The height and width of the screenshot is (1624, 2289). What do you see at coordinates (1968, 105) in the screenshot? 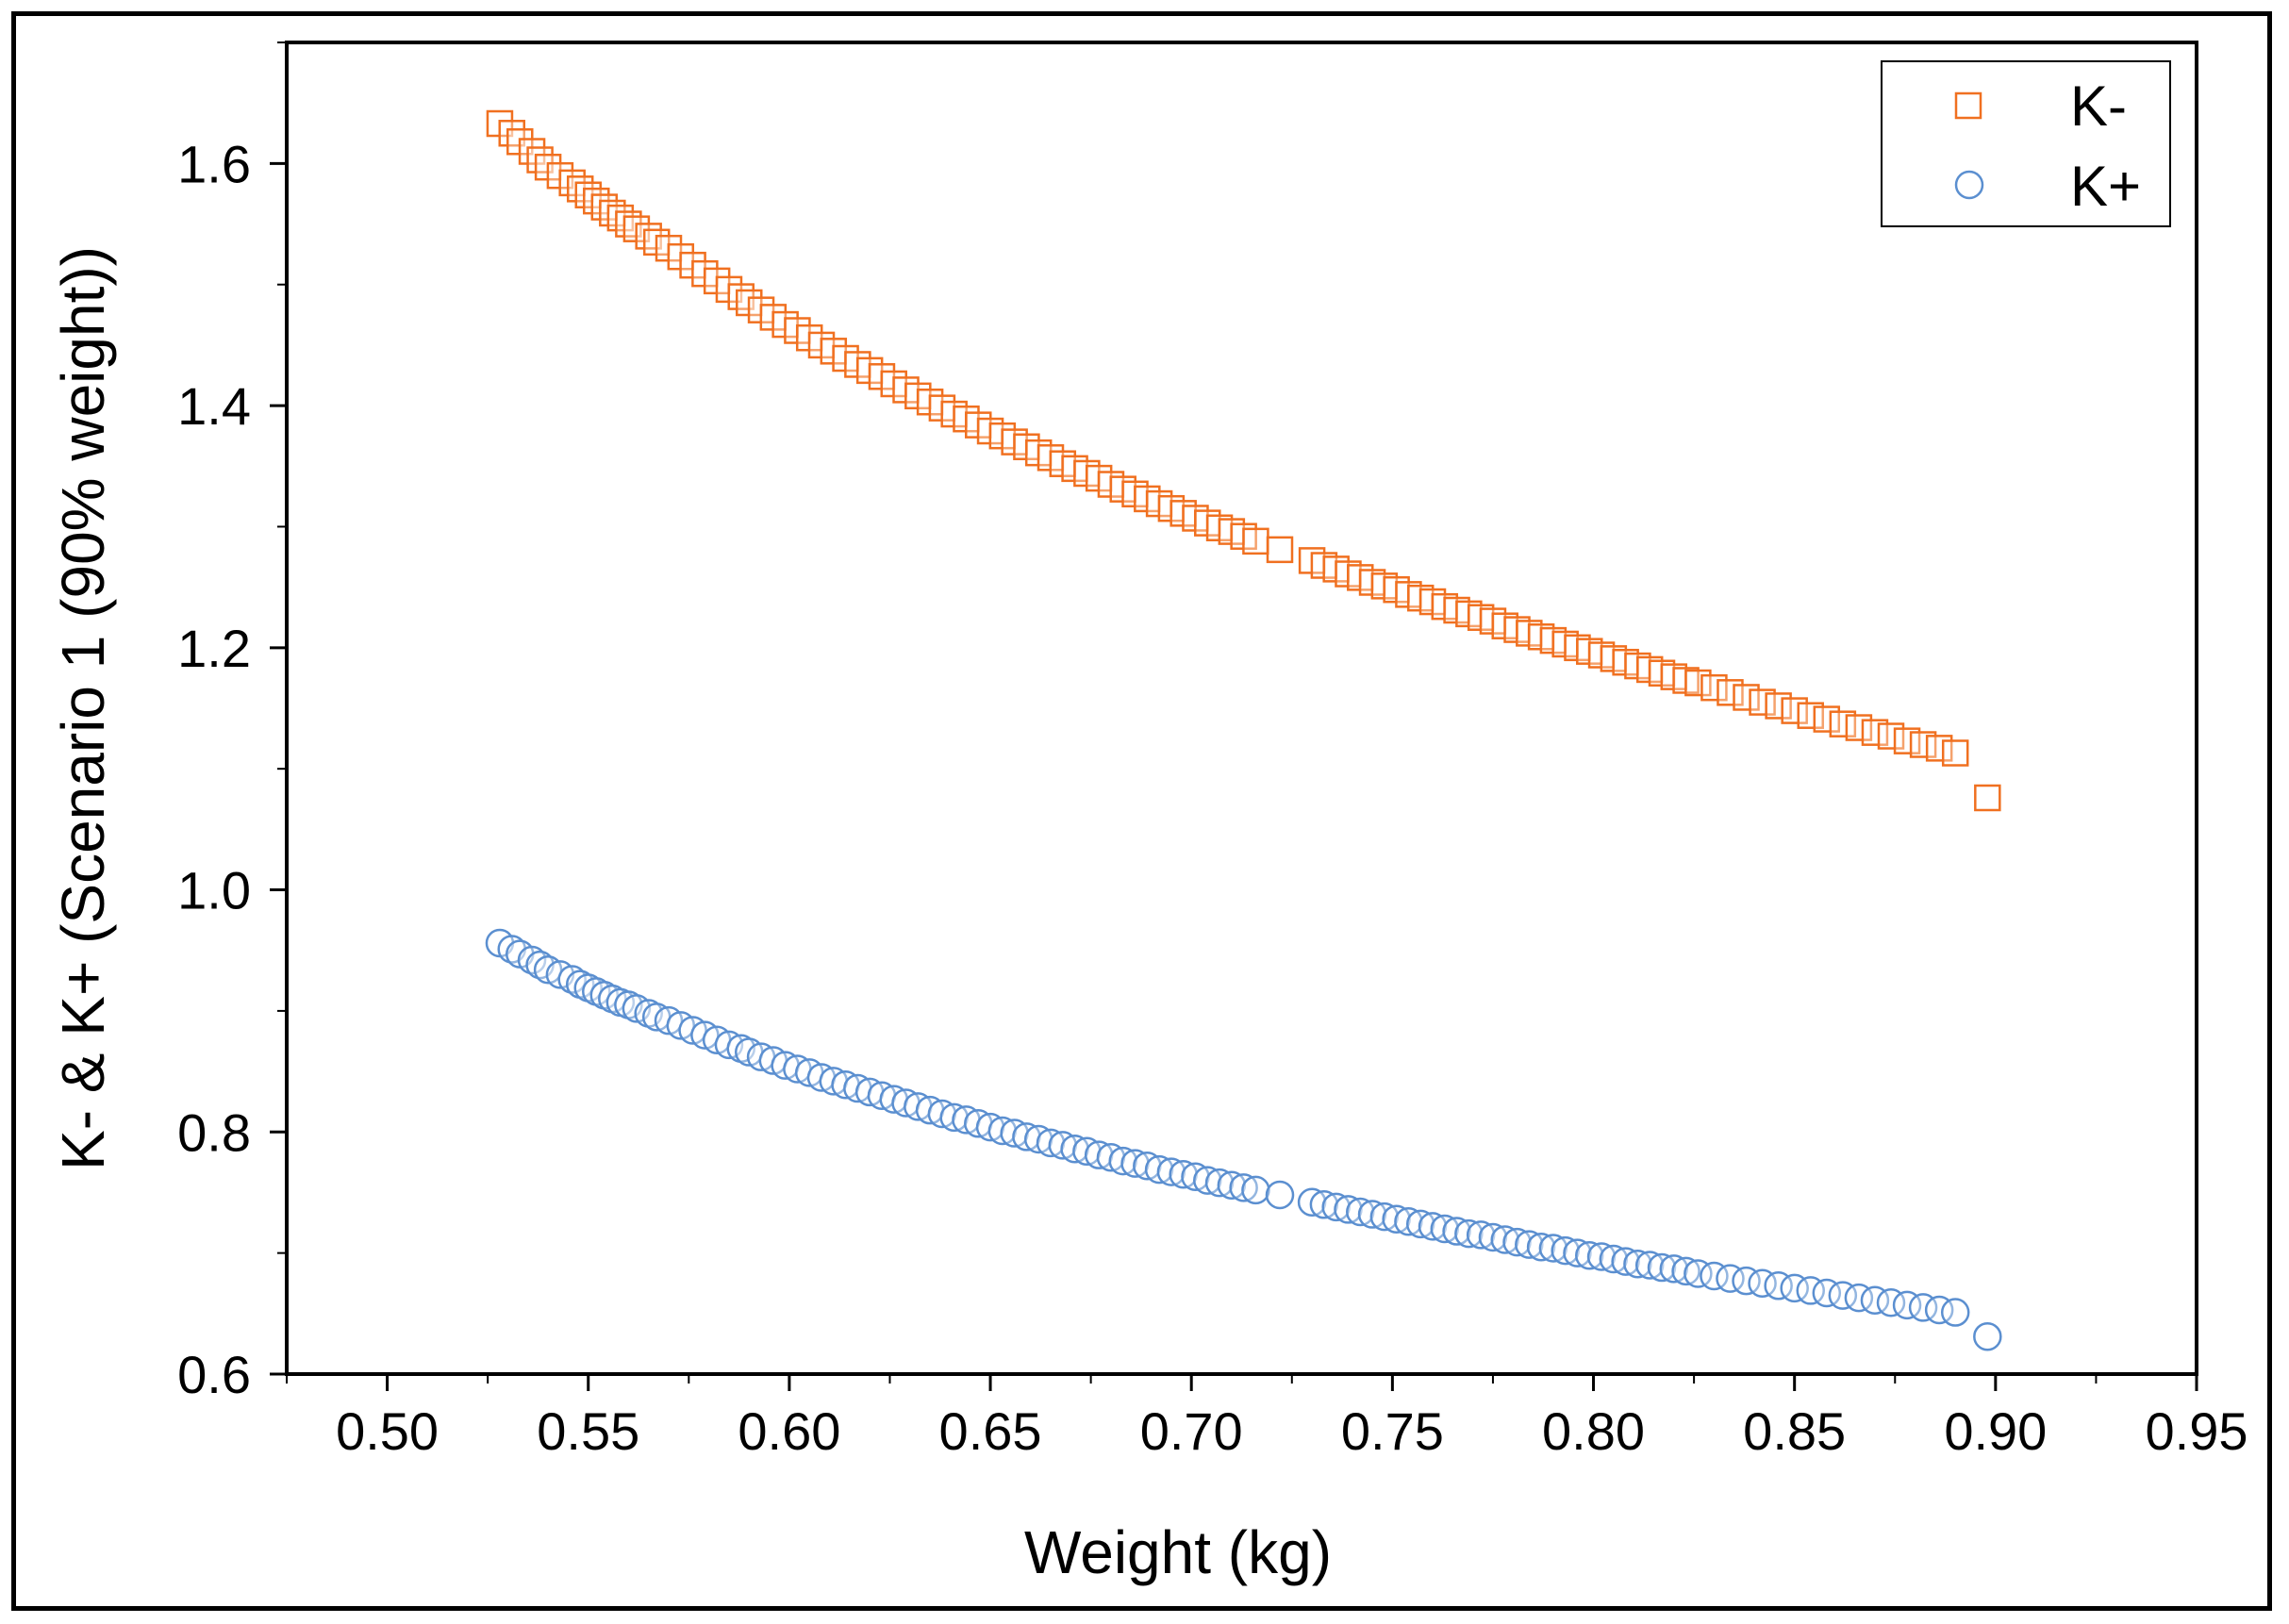
I see `legend-marker-k-minus` at bounding box center [1968, 105].